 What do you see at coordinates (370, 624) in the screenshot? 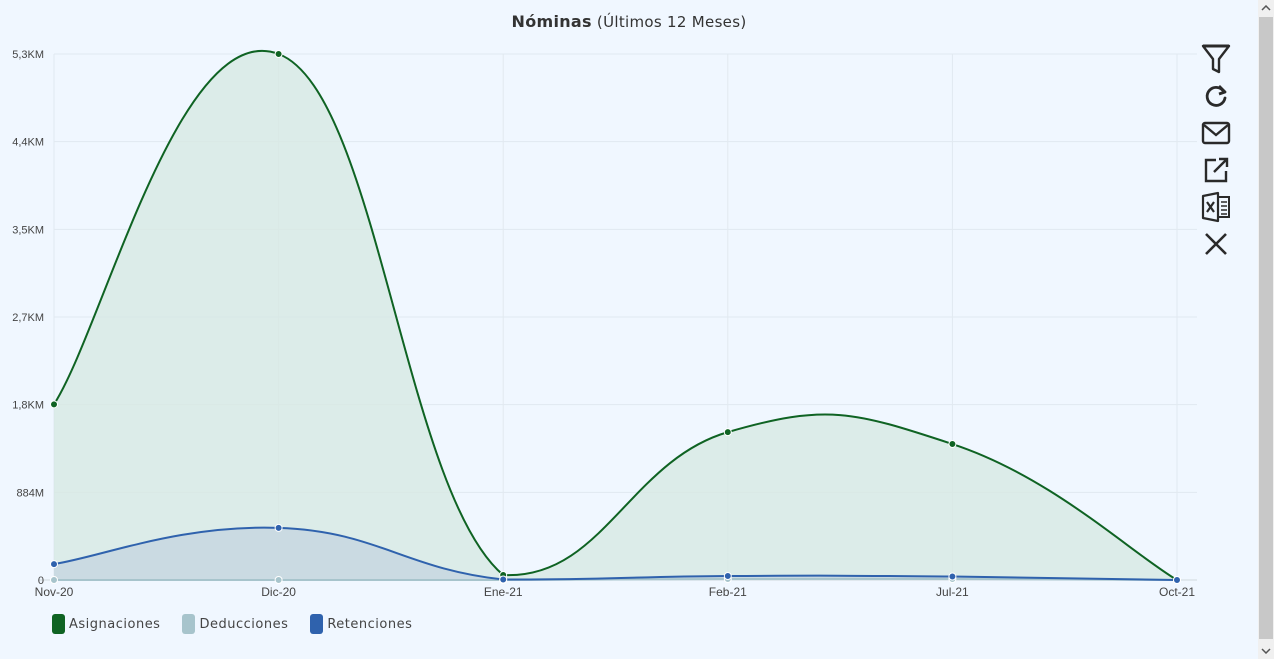
I see `legend-label: Retenciones` at bounding box center [370, 624].